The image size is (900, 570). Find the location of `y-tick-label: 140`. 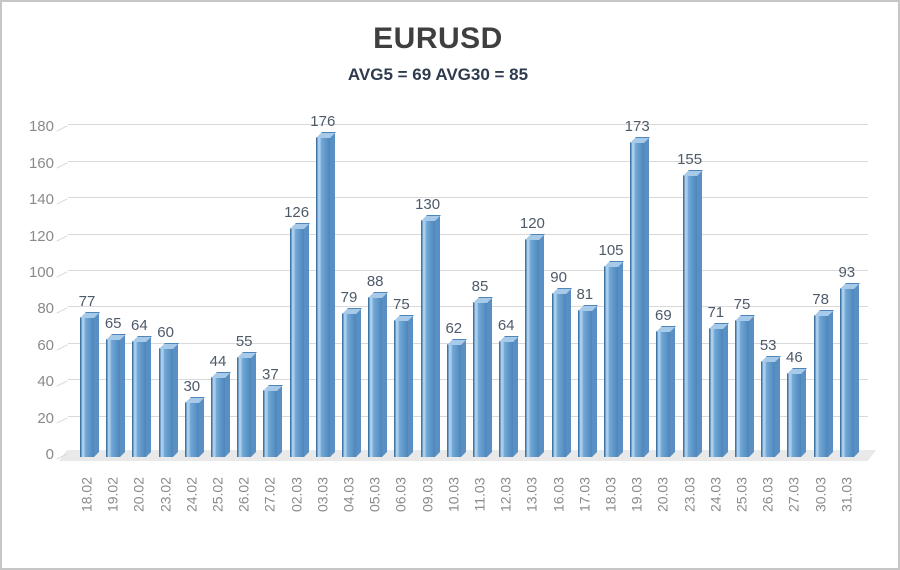

y-tick-label: 140 is located at coordinates (41, 200).